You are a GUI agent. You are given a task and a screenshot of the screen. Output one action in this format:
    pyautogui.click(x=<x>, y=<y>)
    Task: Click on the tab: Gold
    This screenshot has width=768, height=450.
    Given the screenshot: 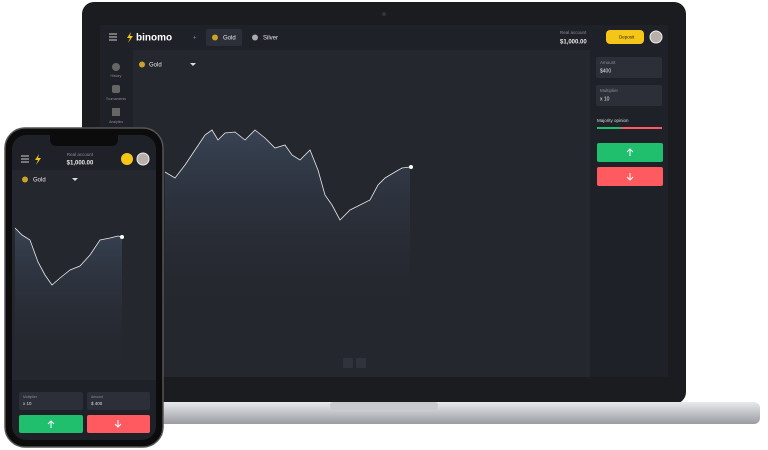 What is the action you would take?
    pyautogui.click(x=229, y=39)
    